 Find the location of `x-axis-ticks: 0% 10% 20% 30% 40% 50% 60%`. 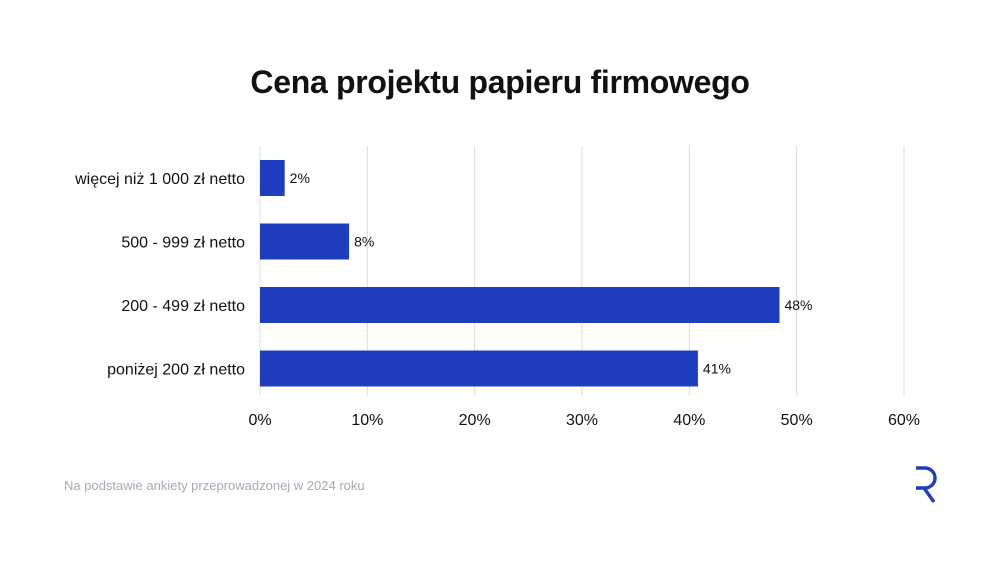

x-axis-ticks: 0% 10% 20% 30% 40% 50% 60% is located at coordinates (584, 420).